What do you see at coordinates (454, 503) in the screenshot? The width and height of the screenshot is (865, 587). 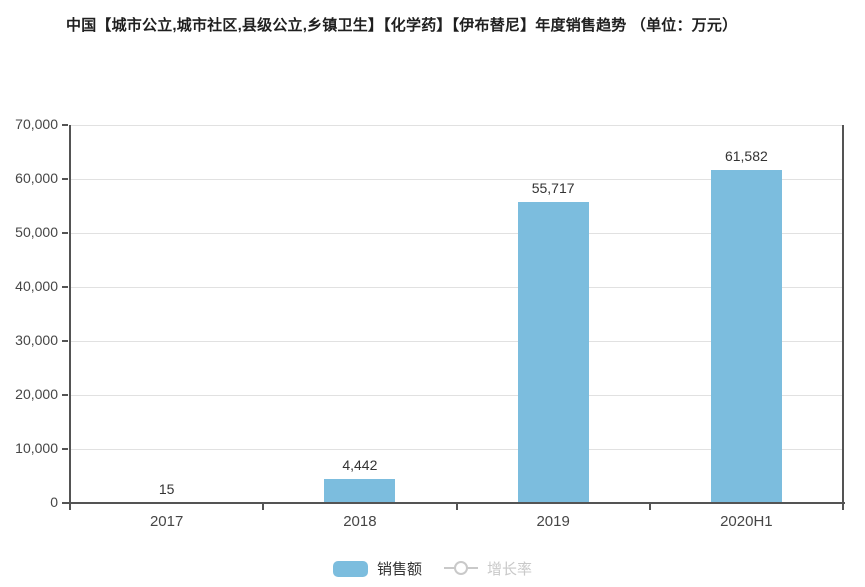 I see `x-axis-line` at bounding box center [454, 503].